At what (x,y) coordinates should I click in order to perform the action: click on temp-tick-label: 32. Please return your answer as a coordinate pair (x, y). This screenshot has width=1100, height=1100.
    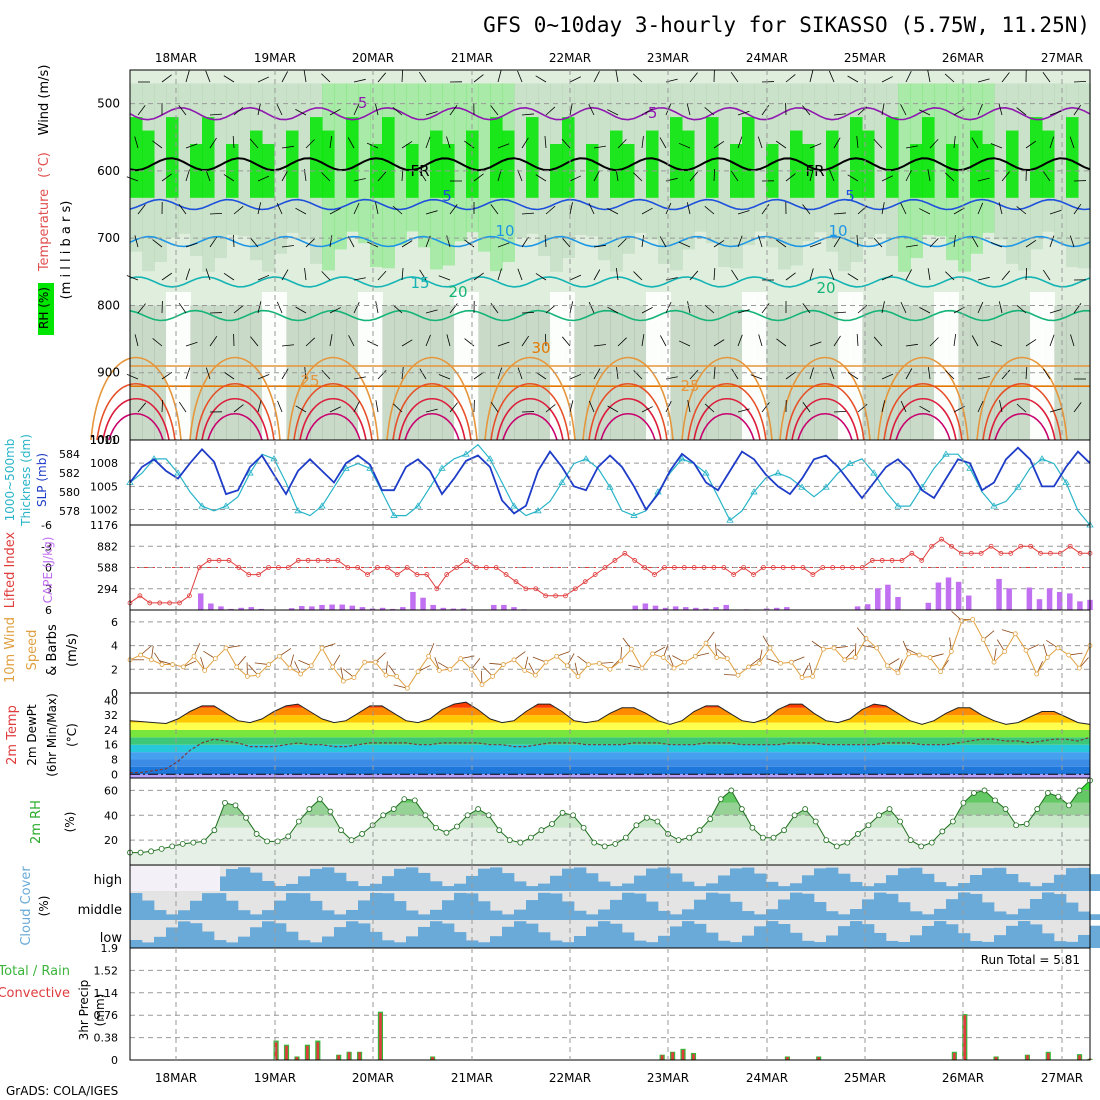
    Looking at the image, I should click on (111, 715).